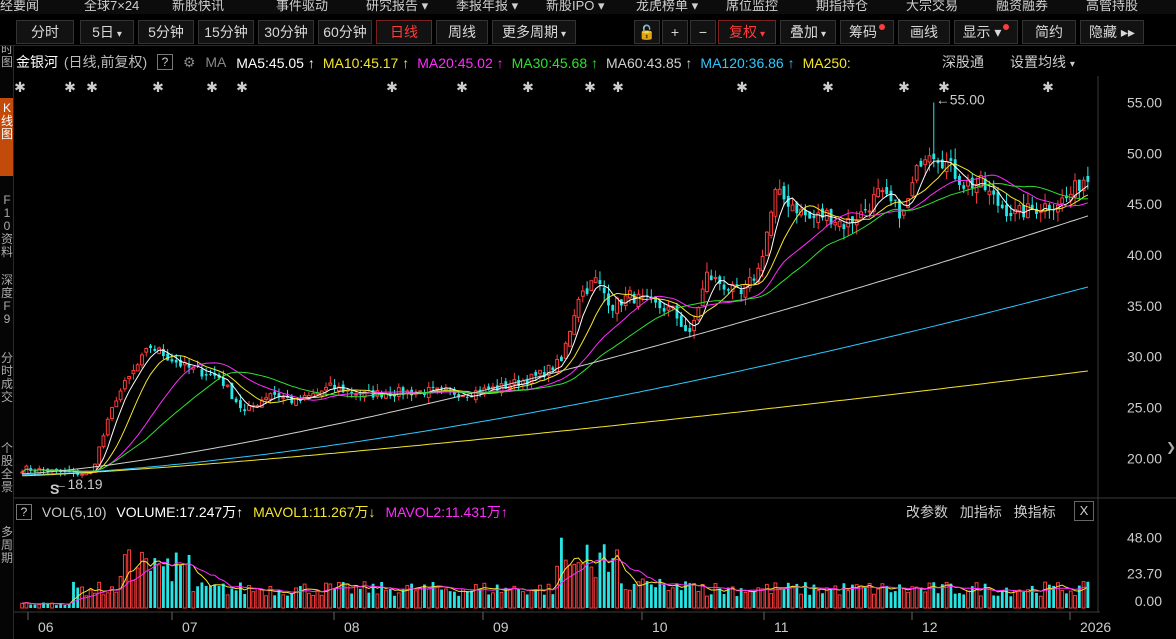  What do you see at coordinates (980, 512) in the screenshot?
I see `add-indicator-button: 加指标` at bounding box center [980, 512].